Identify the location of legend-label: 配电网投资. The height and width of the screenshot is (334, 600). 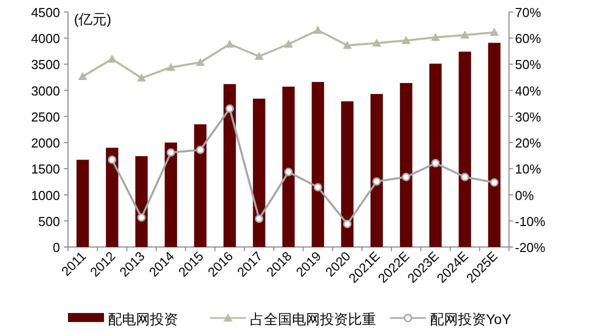
(143, 319).